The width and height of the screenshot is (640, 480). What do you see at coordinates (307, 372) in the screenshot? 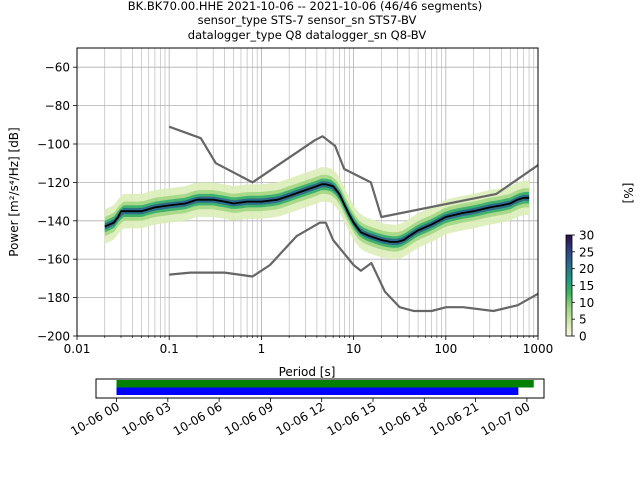
I see `x-axis-label: Period [s]` at bounding box center [307, 372].